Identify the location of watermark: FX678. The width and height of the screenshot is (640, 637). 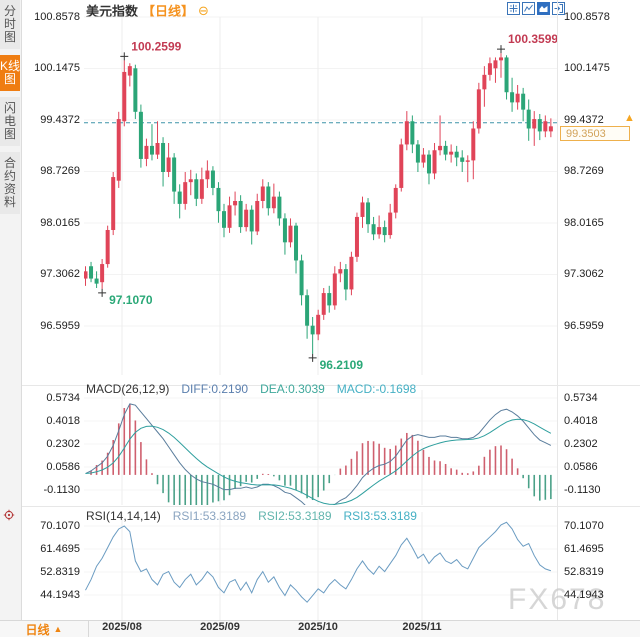
(557, 599).